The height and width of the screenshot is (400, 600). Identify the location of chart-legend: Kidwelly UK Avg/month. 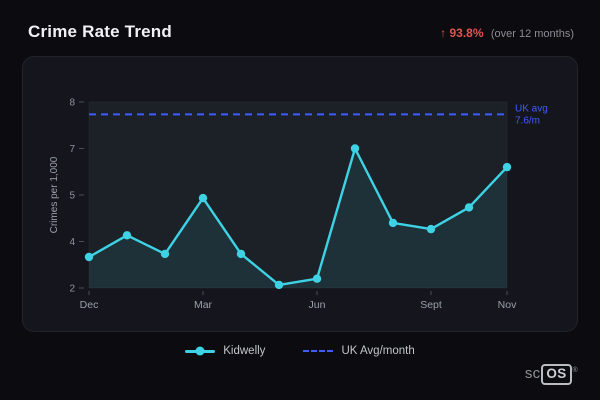
(300, 351).